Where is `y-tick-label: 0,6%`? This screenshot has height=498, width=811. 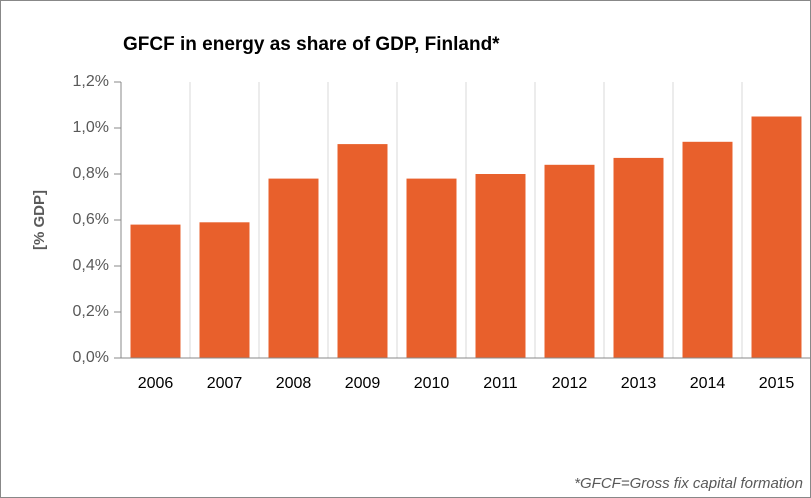
y-tick-label: 0,6% is located at coordinates (91, 219).